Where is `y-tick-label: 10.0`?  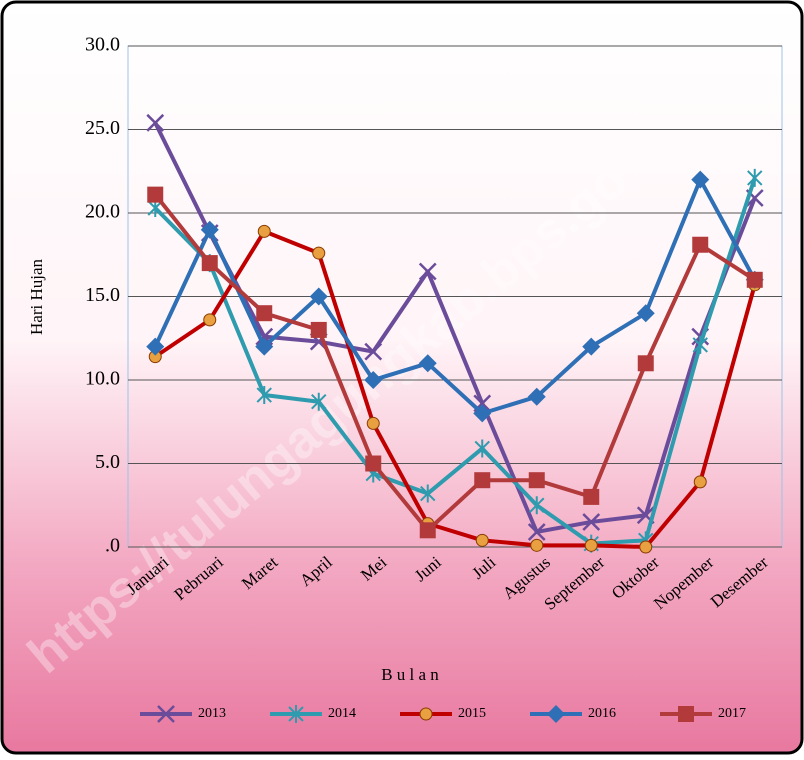 y-tick-label: 10.0 is located at coordinates (102, 379).